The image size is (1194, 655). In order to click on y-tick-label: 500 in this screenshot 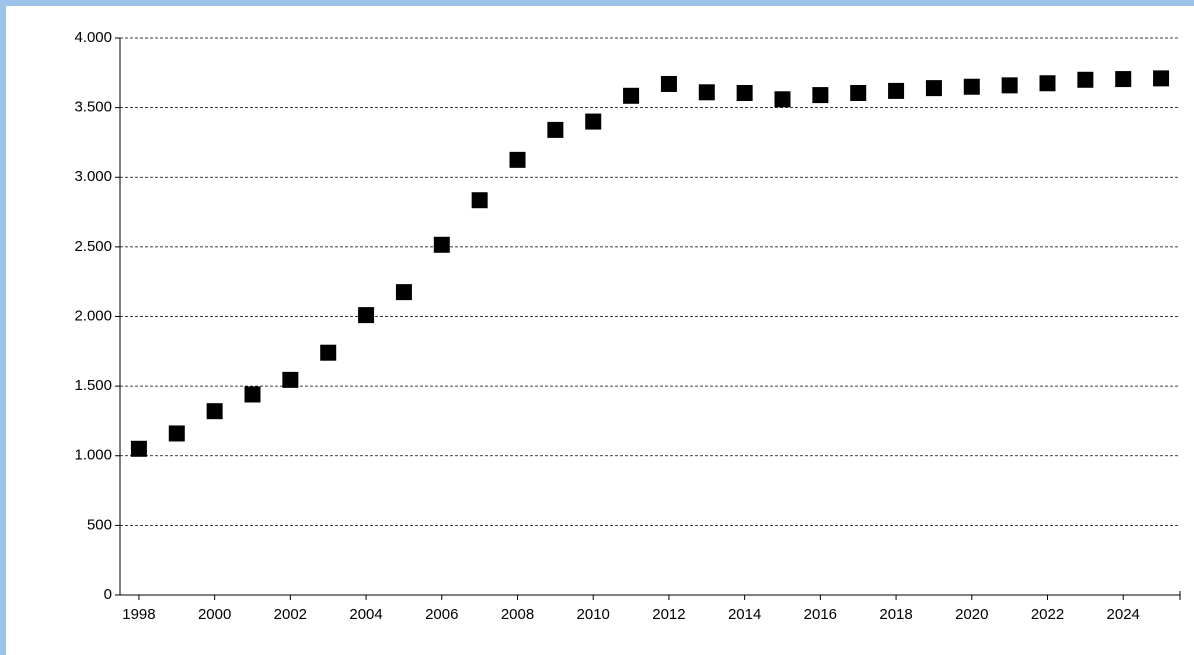, I will do `click(99, 524)`.